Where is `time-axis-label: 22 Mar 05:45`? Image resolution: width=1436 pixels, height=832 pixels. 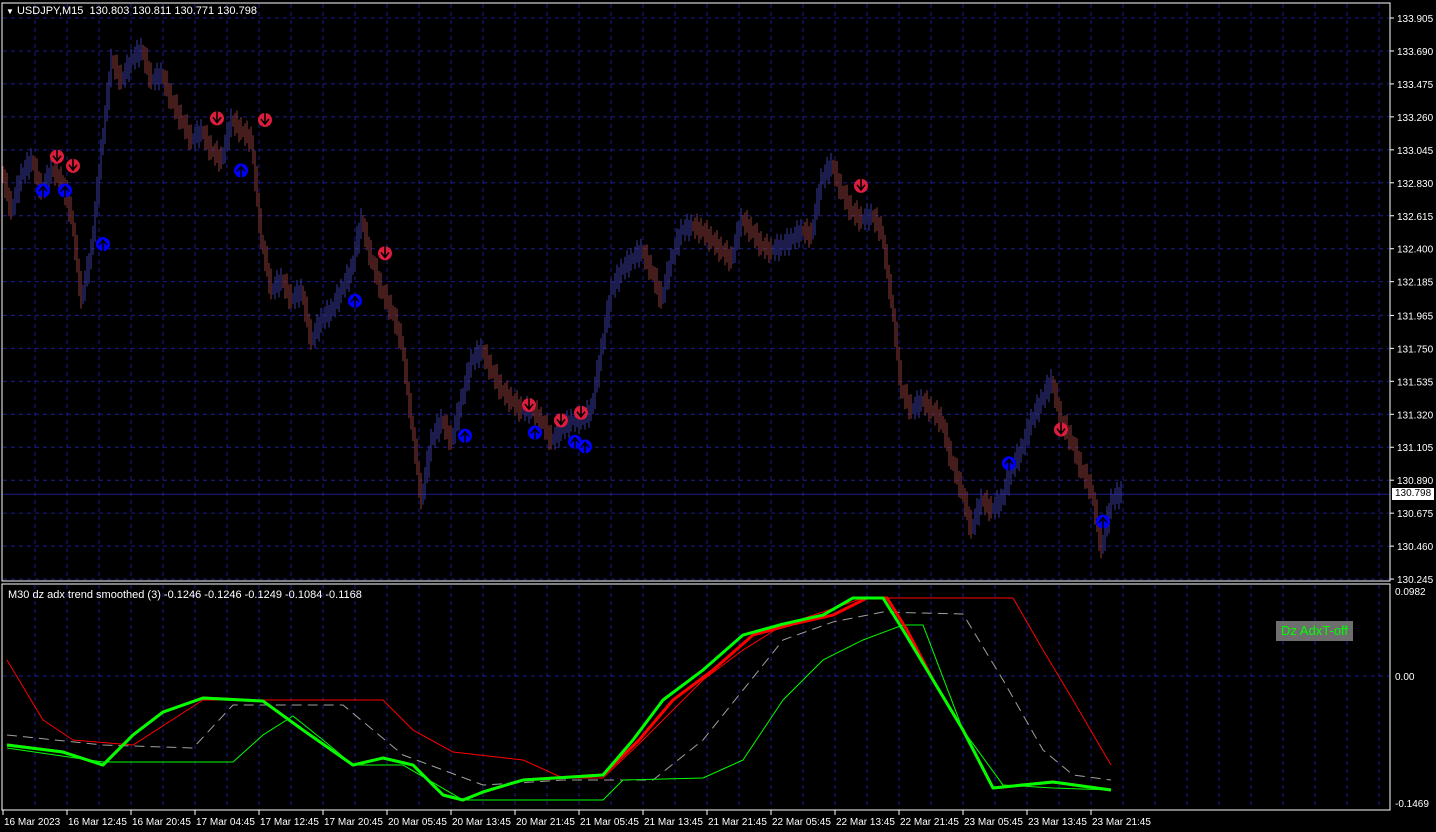 time-axis-label: 22 Mar 05:45 is located at coordinates (801, 822).